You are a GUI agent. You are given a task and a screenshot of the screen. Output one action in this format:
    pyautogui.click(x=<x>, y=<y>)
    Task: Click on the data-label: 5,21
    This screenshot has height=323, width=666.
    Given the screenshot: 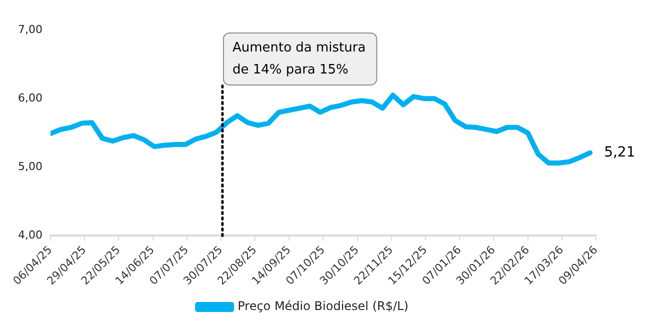 What is the action you would take?
    pyautogui.click(x=620, y=152)
    